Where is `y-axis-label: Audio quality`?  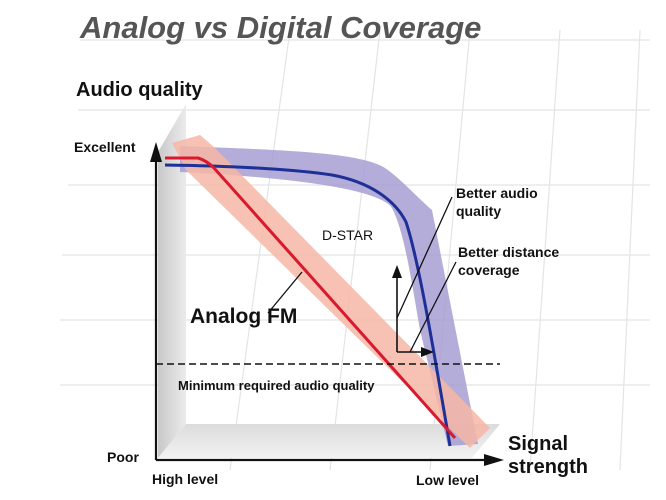
y-axis-label: Audio quality is located at coordinates (140, 90).